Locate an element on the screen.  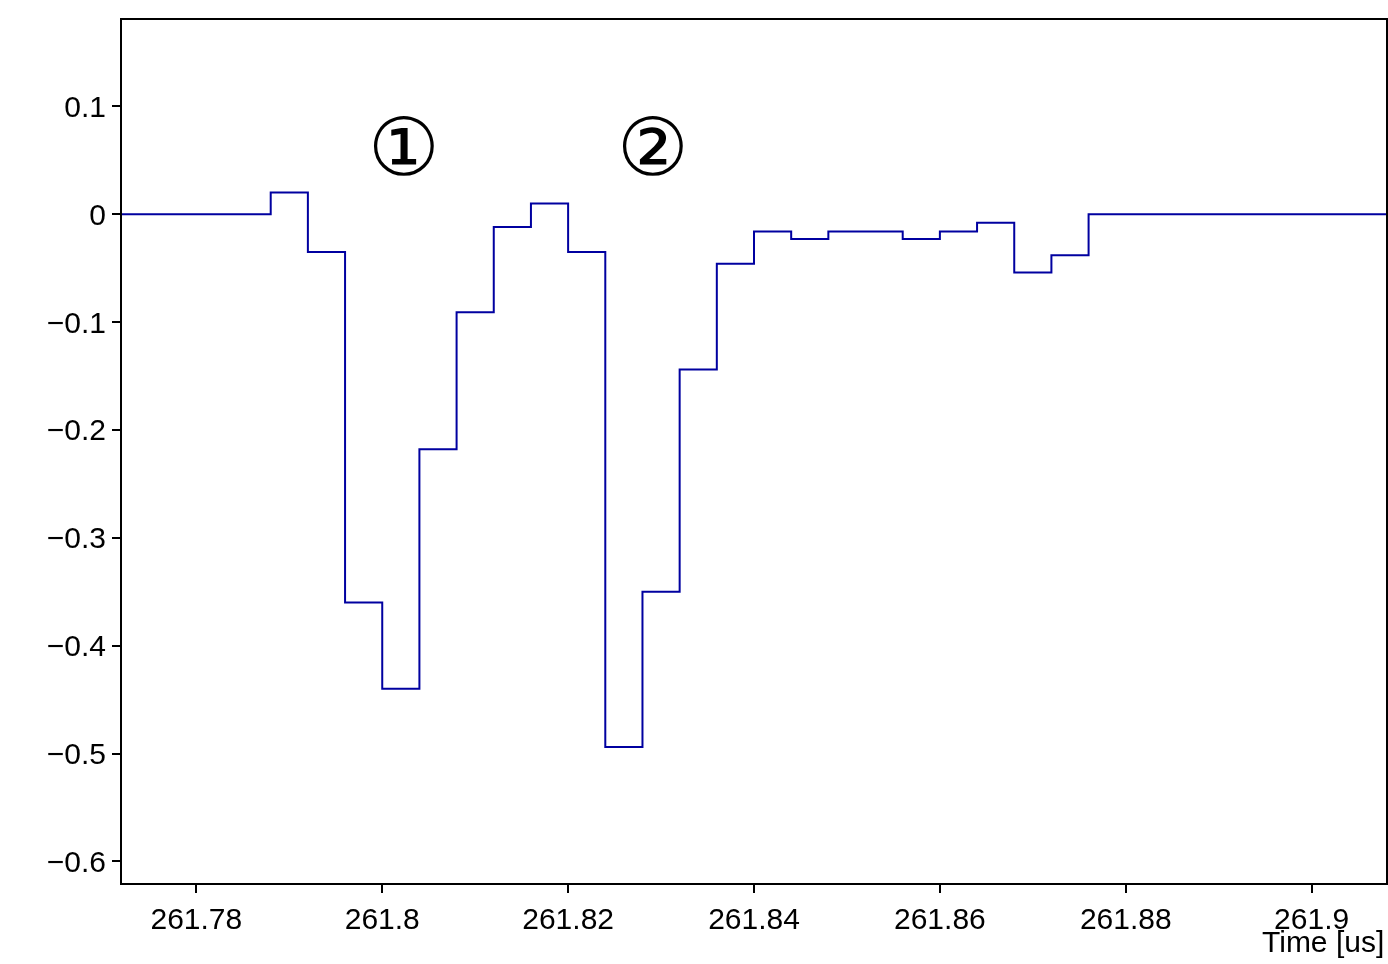
y-tick-label: −0.5 is located at coordinates (76, 754).